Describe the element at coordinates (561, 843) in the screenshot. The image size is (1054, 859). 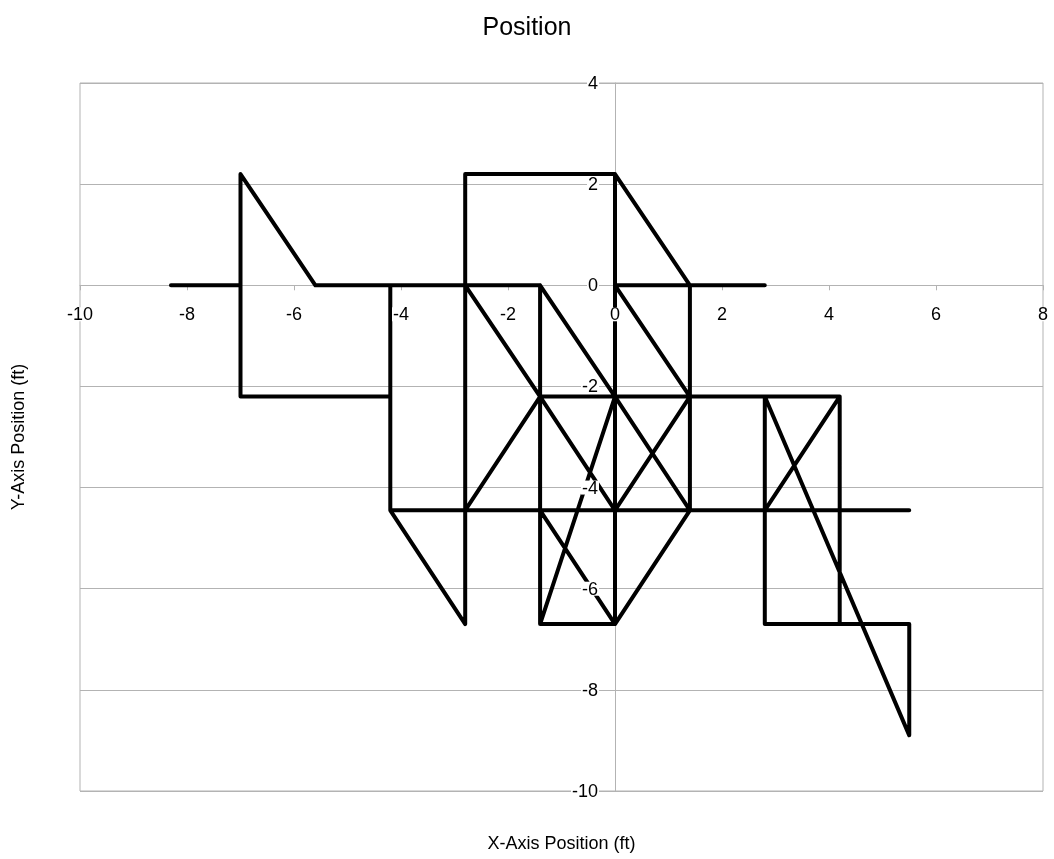
I see `x-axis-title: X-Axis Position (ft)` at that location.